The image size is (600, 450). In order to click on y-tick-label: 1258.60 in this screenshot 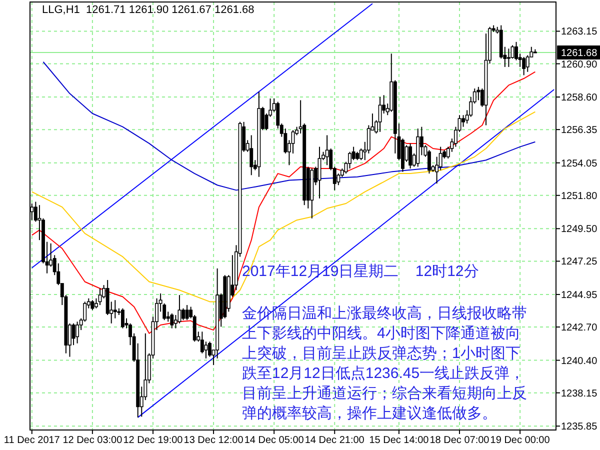, I will do `click(579, 98)`.